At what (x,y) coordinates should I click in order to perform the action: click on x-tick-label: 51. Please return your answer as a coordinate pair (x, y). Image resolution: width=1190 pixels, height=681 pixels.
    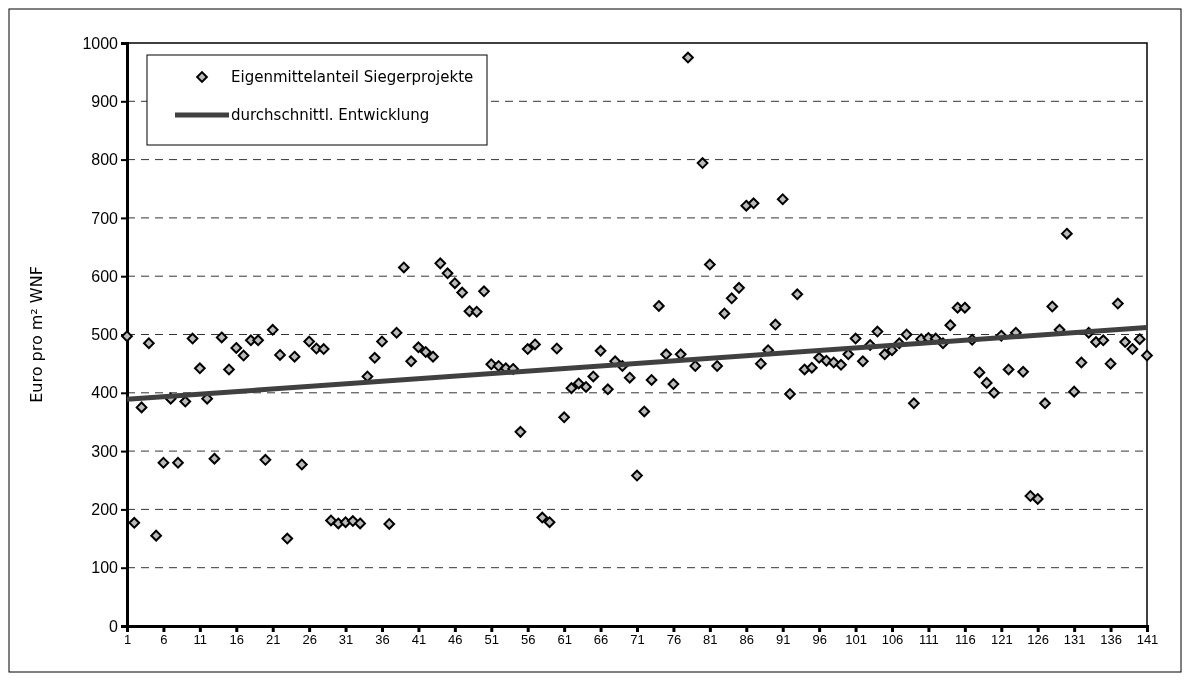
    Looking at the image, I should click on (492, 640).